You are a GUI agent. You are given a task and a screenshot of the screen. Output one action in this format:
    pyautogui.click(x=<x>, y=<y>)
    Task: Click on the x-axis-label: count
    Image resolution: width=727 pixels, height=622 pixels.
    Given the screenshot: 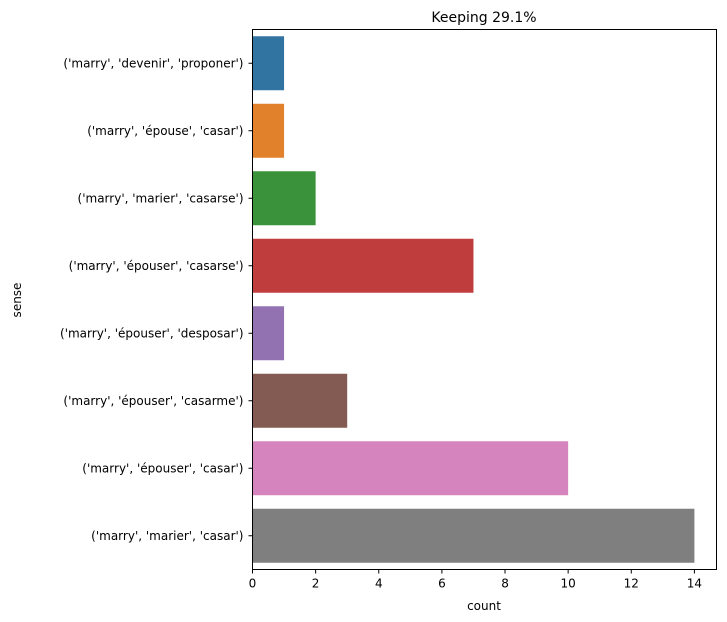 What is the action you would take?
    pyautogui.click(x=484, y=606)
    